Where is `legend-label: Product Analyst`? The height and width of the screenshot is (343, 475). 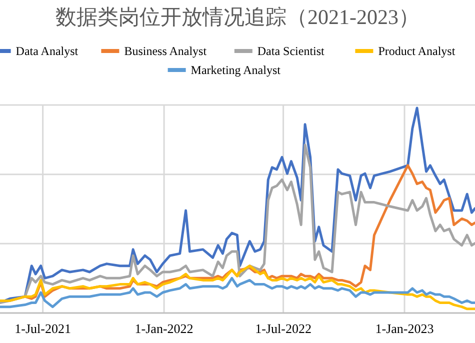 legend-label: Product Analyst is located at coordinates (417, 51).